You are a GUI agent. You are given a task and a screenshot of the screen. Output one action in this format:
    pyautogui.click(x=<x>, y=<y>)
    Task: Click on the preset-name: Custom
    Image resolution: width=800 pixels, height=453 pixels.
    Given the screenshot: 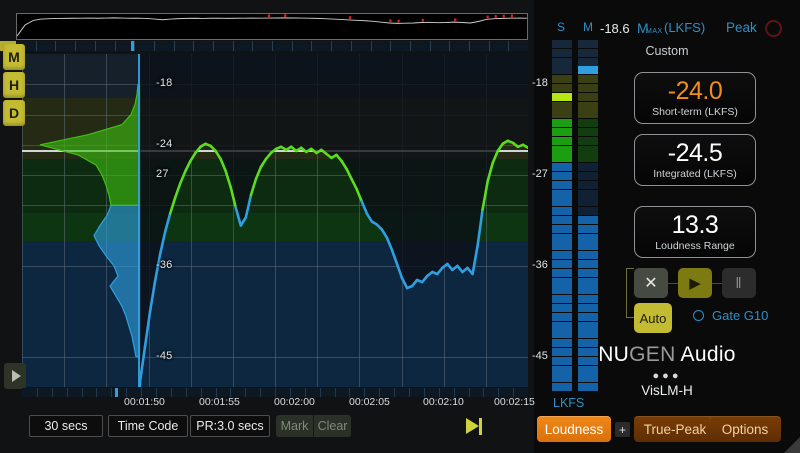 What is the action you would take?
    pyautogui.click(x=667, y=51)
    